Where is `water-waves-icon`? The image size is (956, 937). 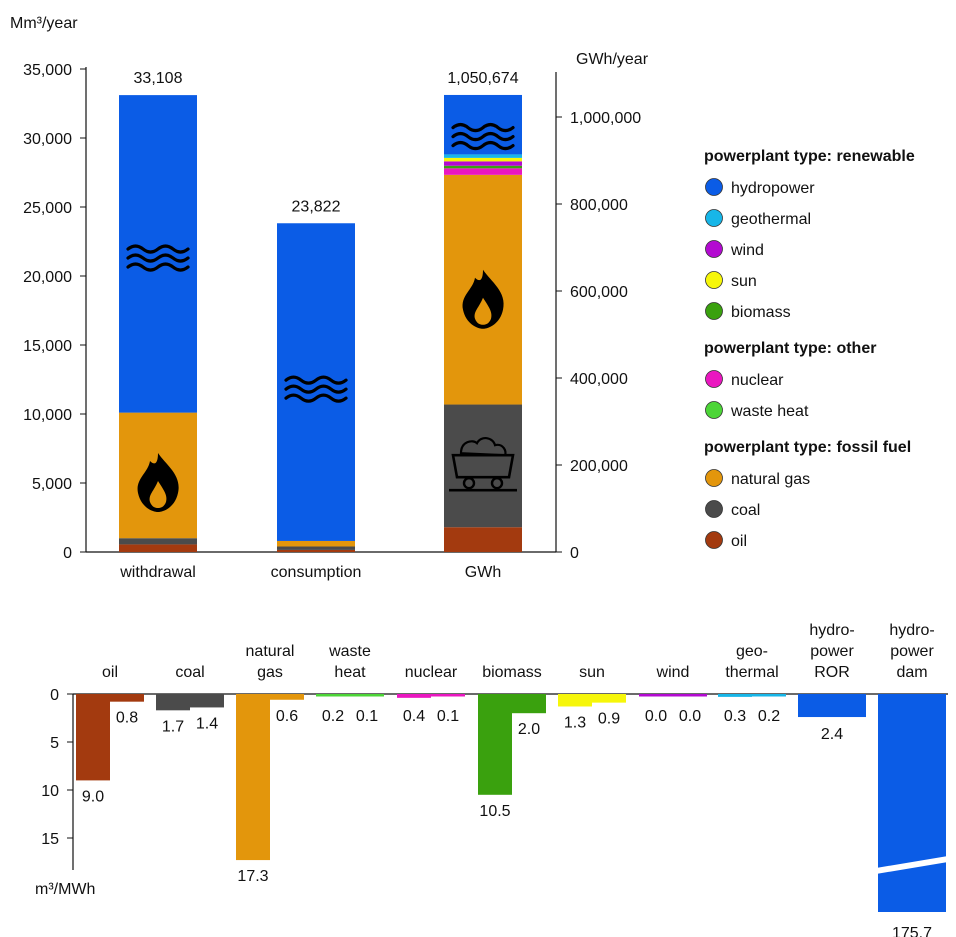 water-waves-icon is located at coordinates (158, 258).